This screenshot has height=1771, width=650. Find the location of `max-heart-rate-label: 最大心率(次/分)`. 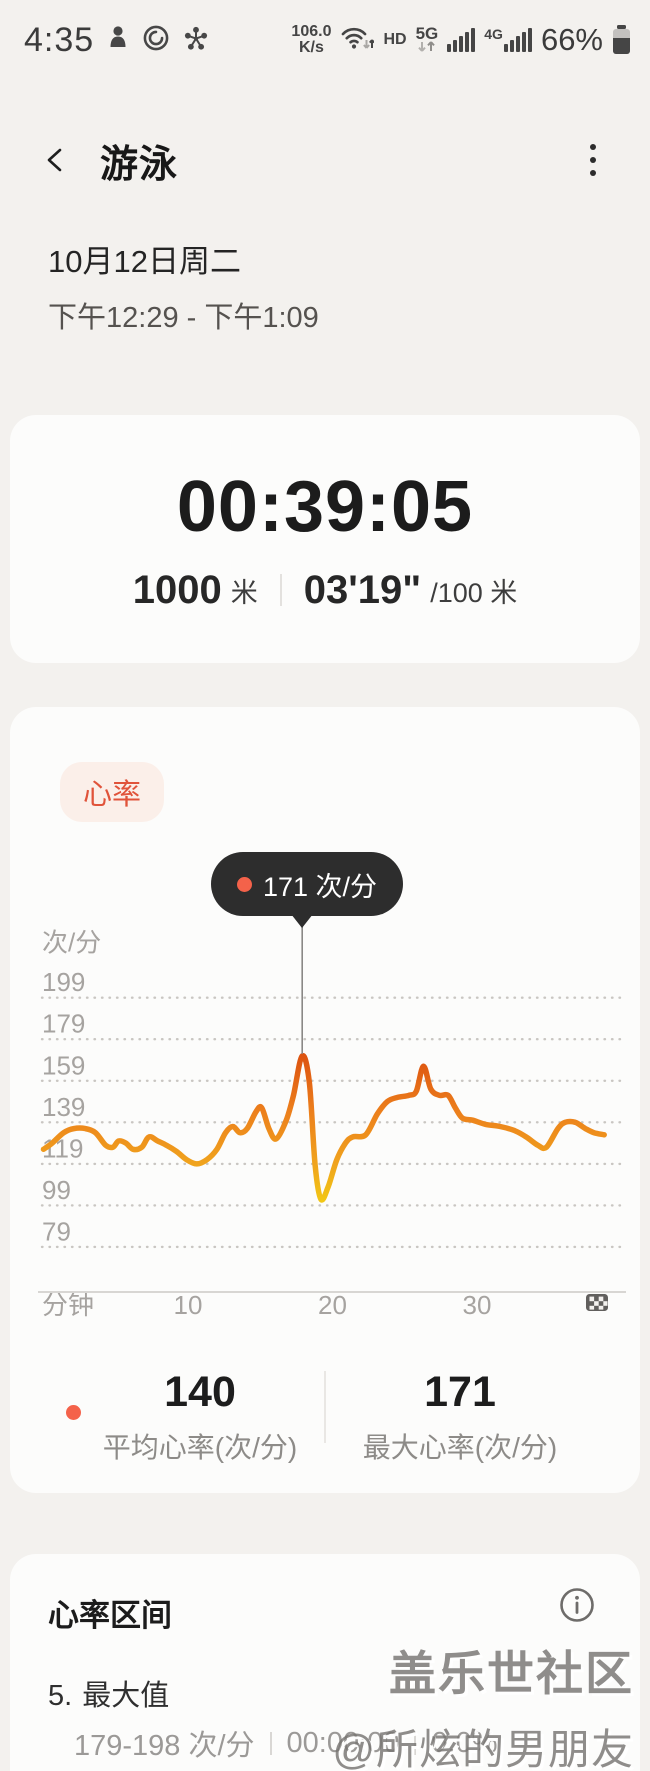

max-heart-rate-label: 最大心率(次/分) is located at coordinates (460, 1447).